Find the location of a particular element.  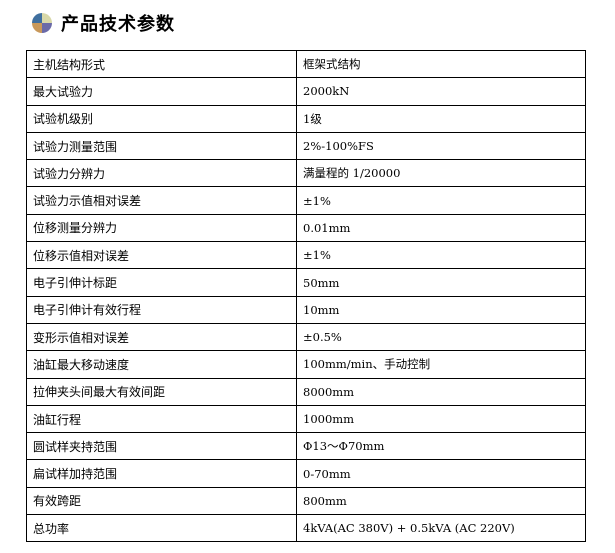

spec-value: 0.01mm is located at coordinates (441, 228).